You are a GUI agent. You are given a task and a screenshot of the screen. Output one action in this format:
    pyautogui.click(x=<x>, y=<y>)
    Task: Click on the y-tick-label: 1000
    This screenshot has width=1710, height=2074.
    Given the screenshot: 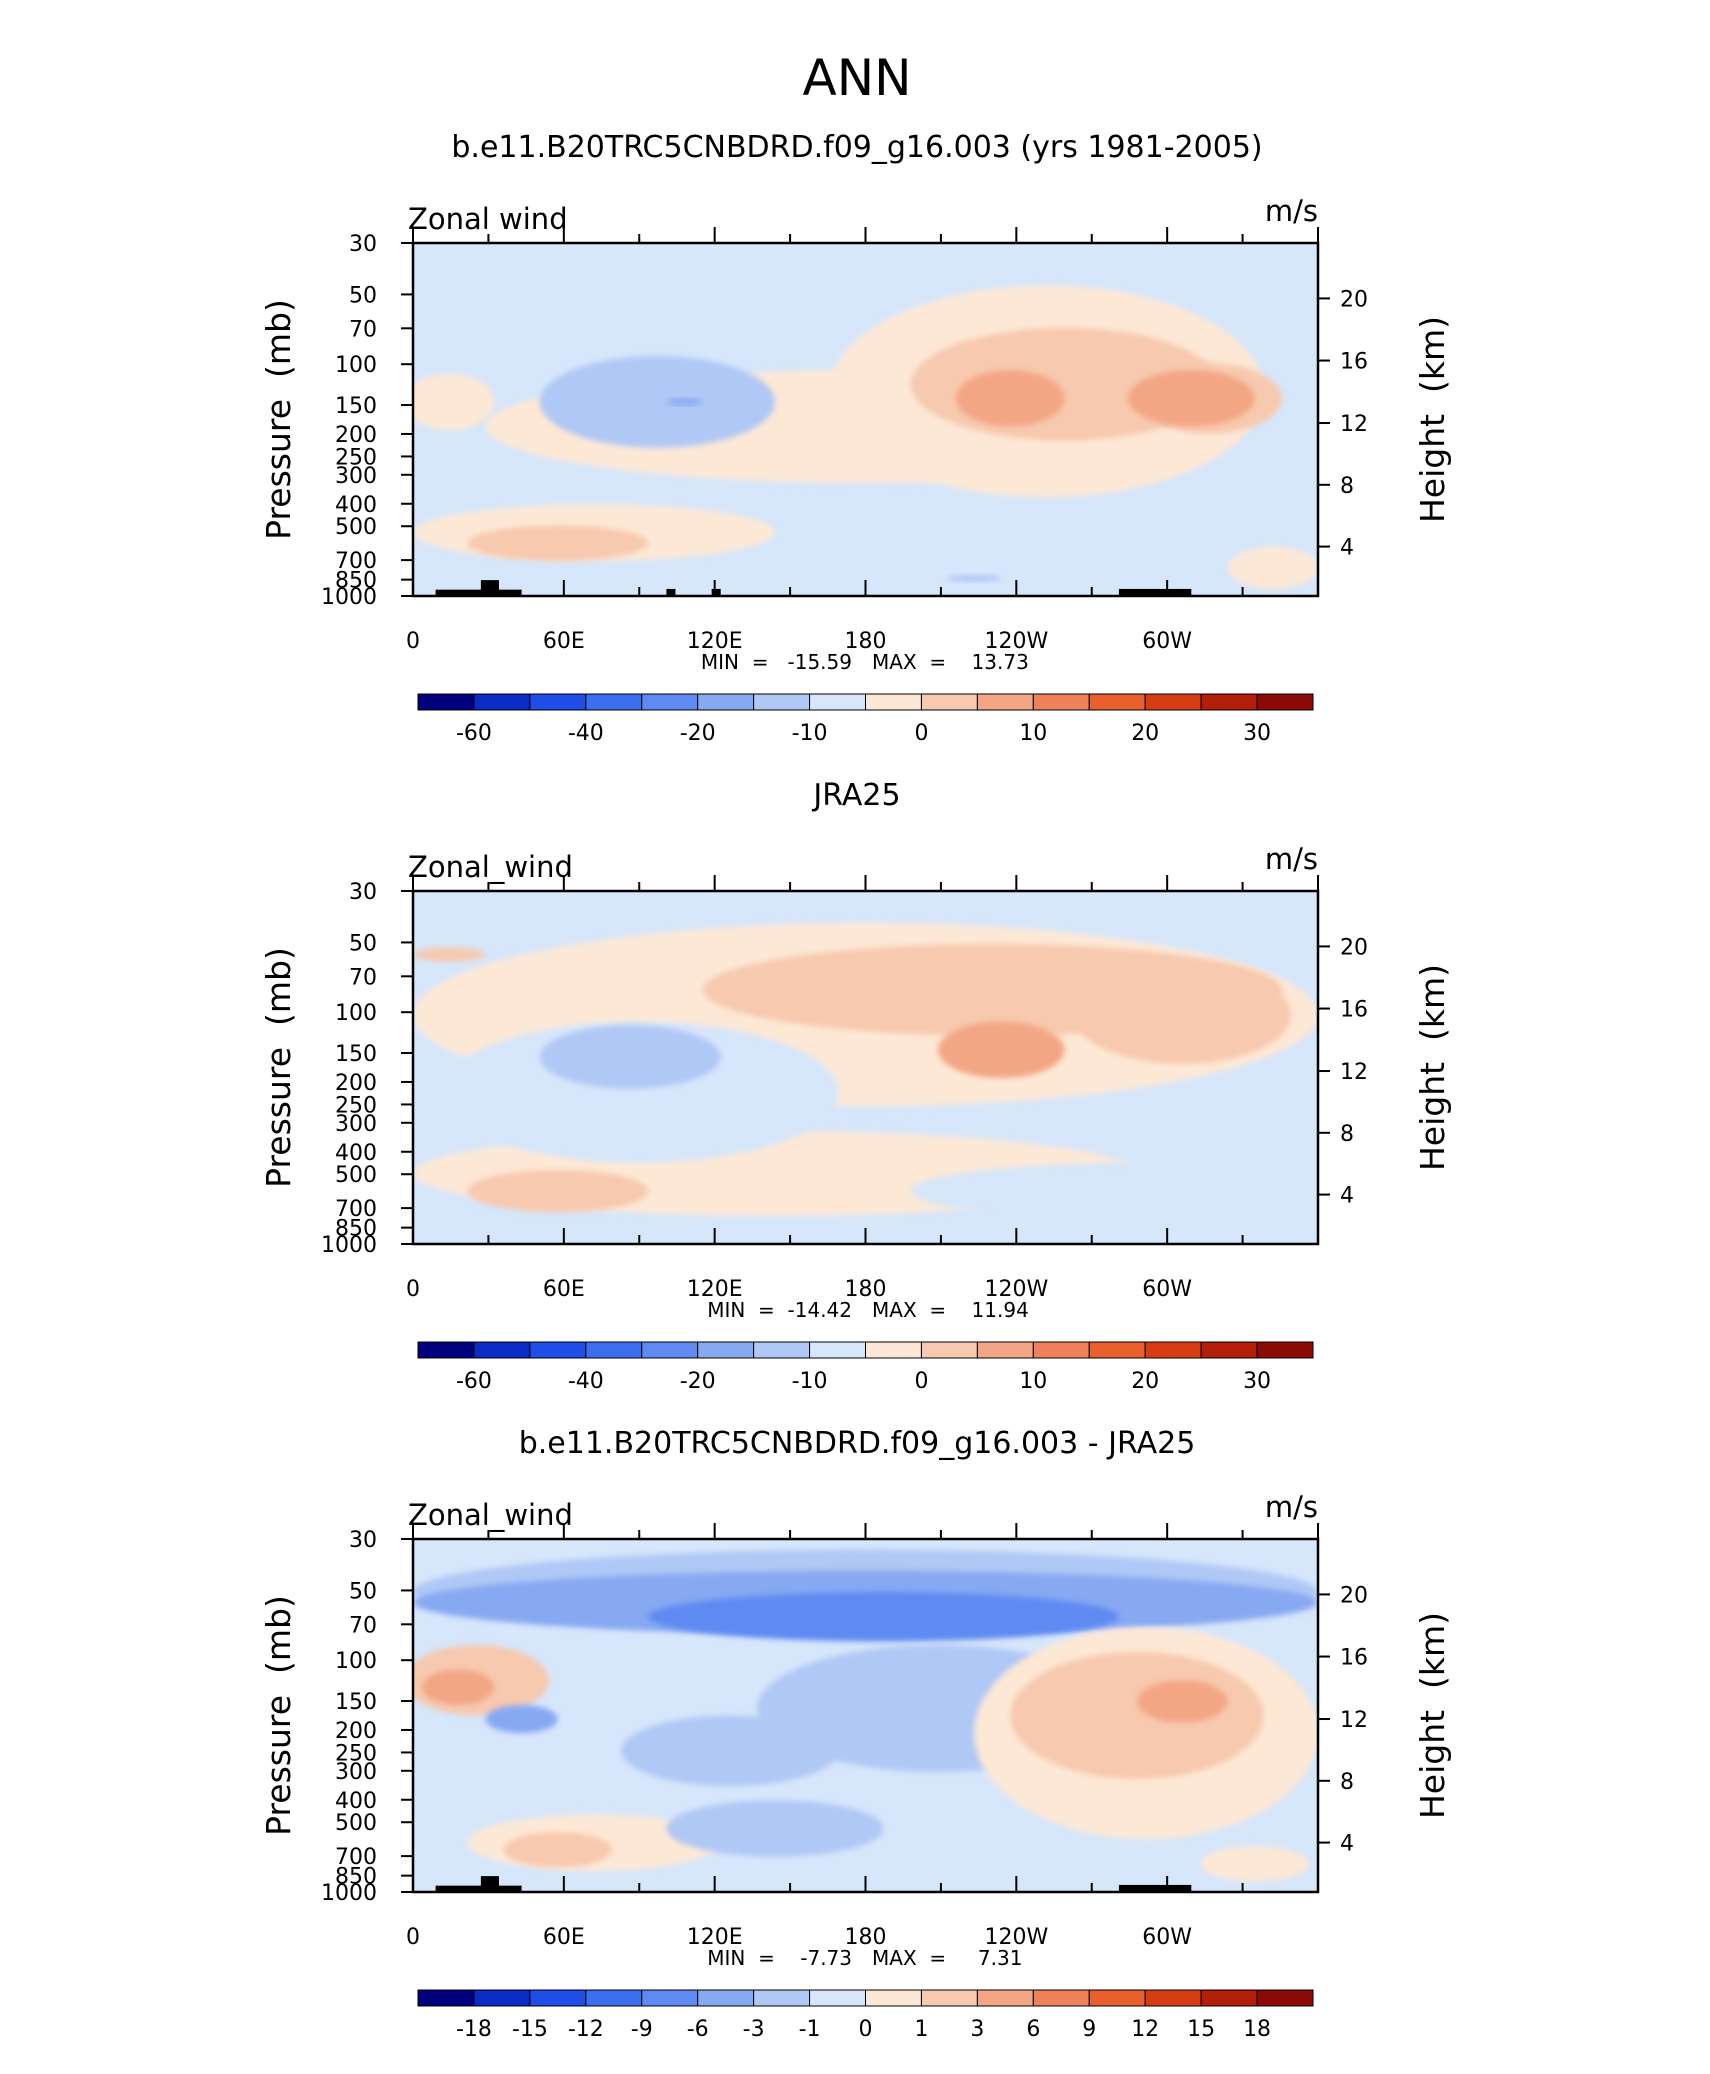 What is the action you would take?
    pyautogui.click(x=349, y=1893)
    